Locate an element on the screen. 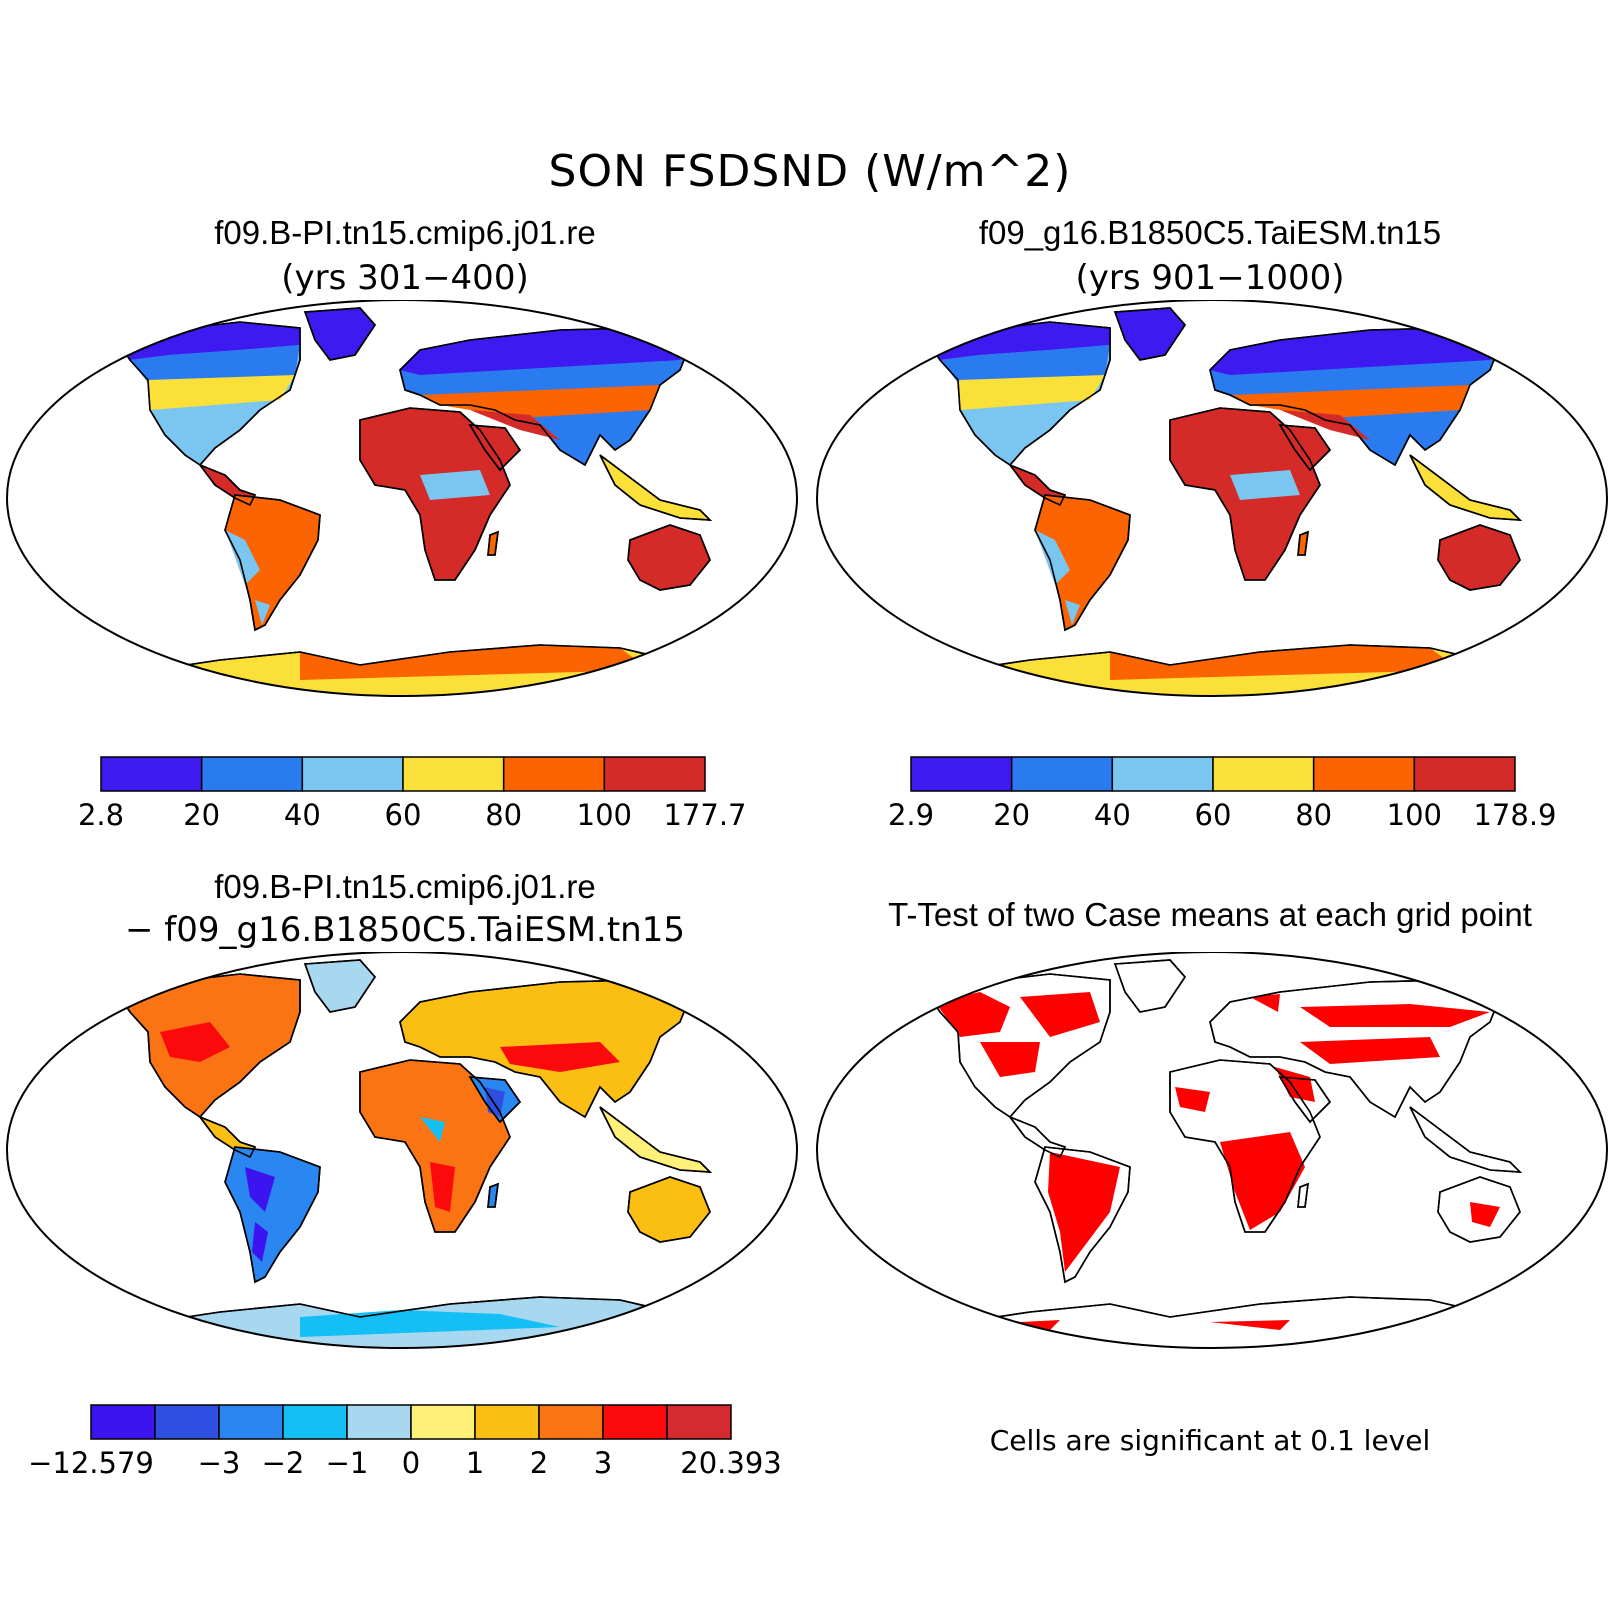 This screenshot has width=1620, height=1620. ttest-map is located at coordinates (1212, 1150).